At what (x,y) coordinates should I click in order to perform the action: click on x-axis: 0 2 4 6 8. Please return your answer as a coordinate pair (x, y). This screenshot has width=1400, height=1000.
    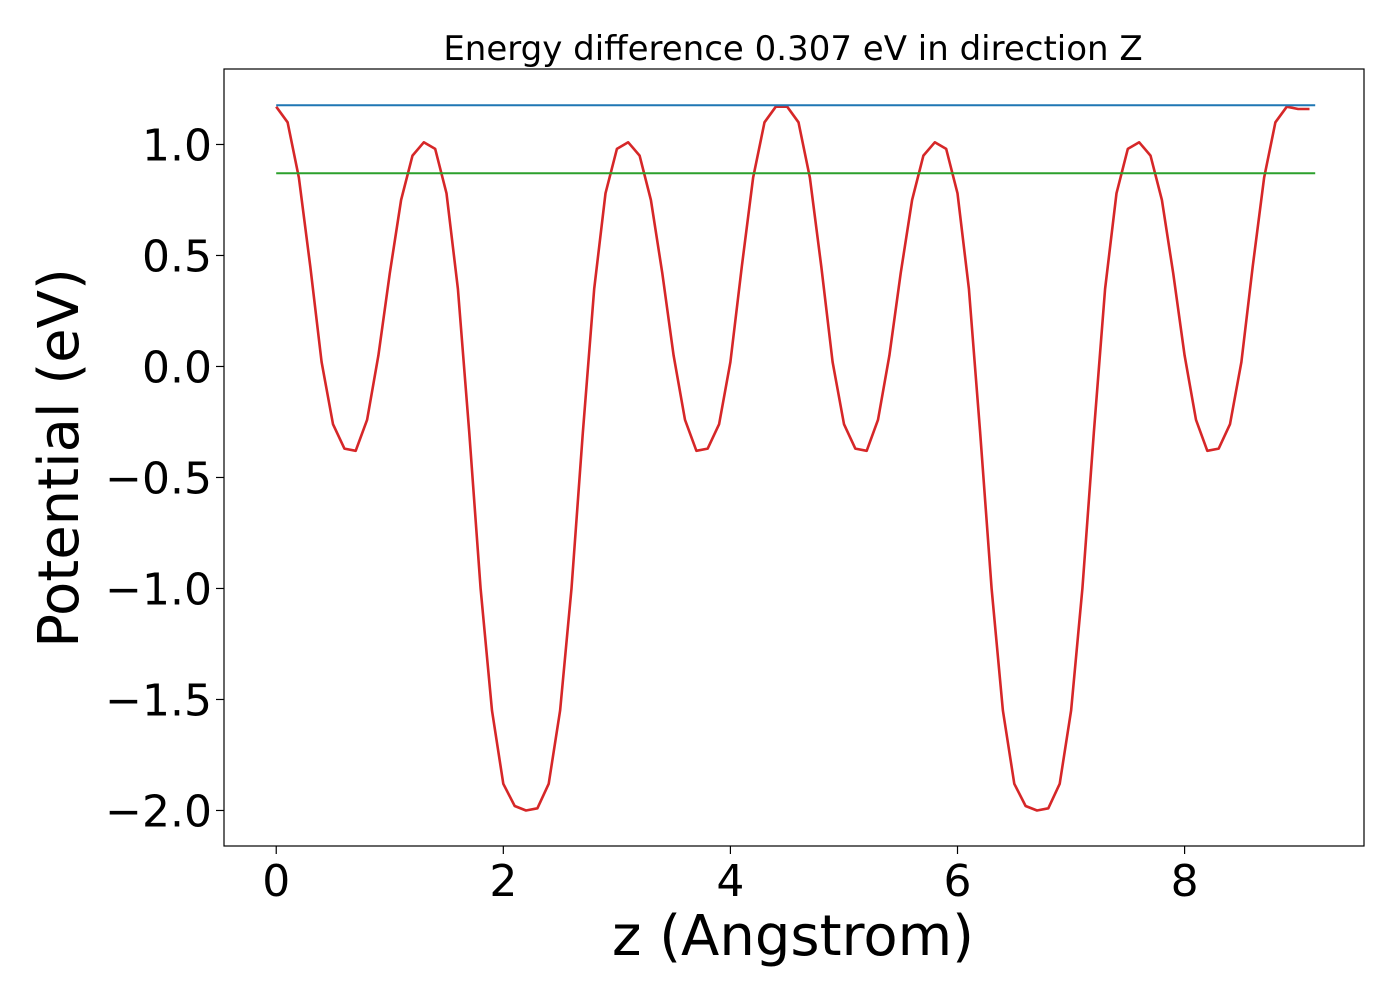
    Looking at the image, I should click on (730, 876).